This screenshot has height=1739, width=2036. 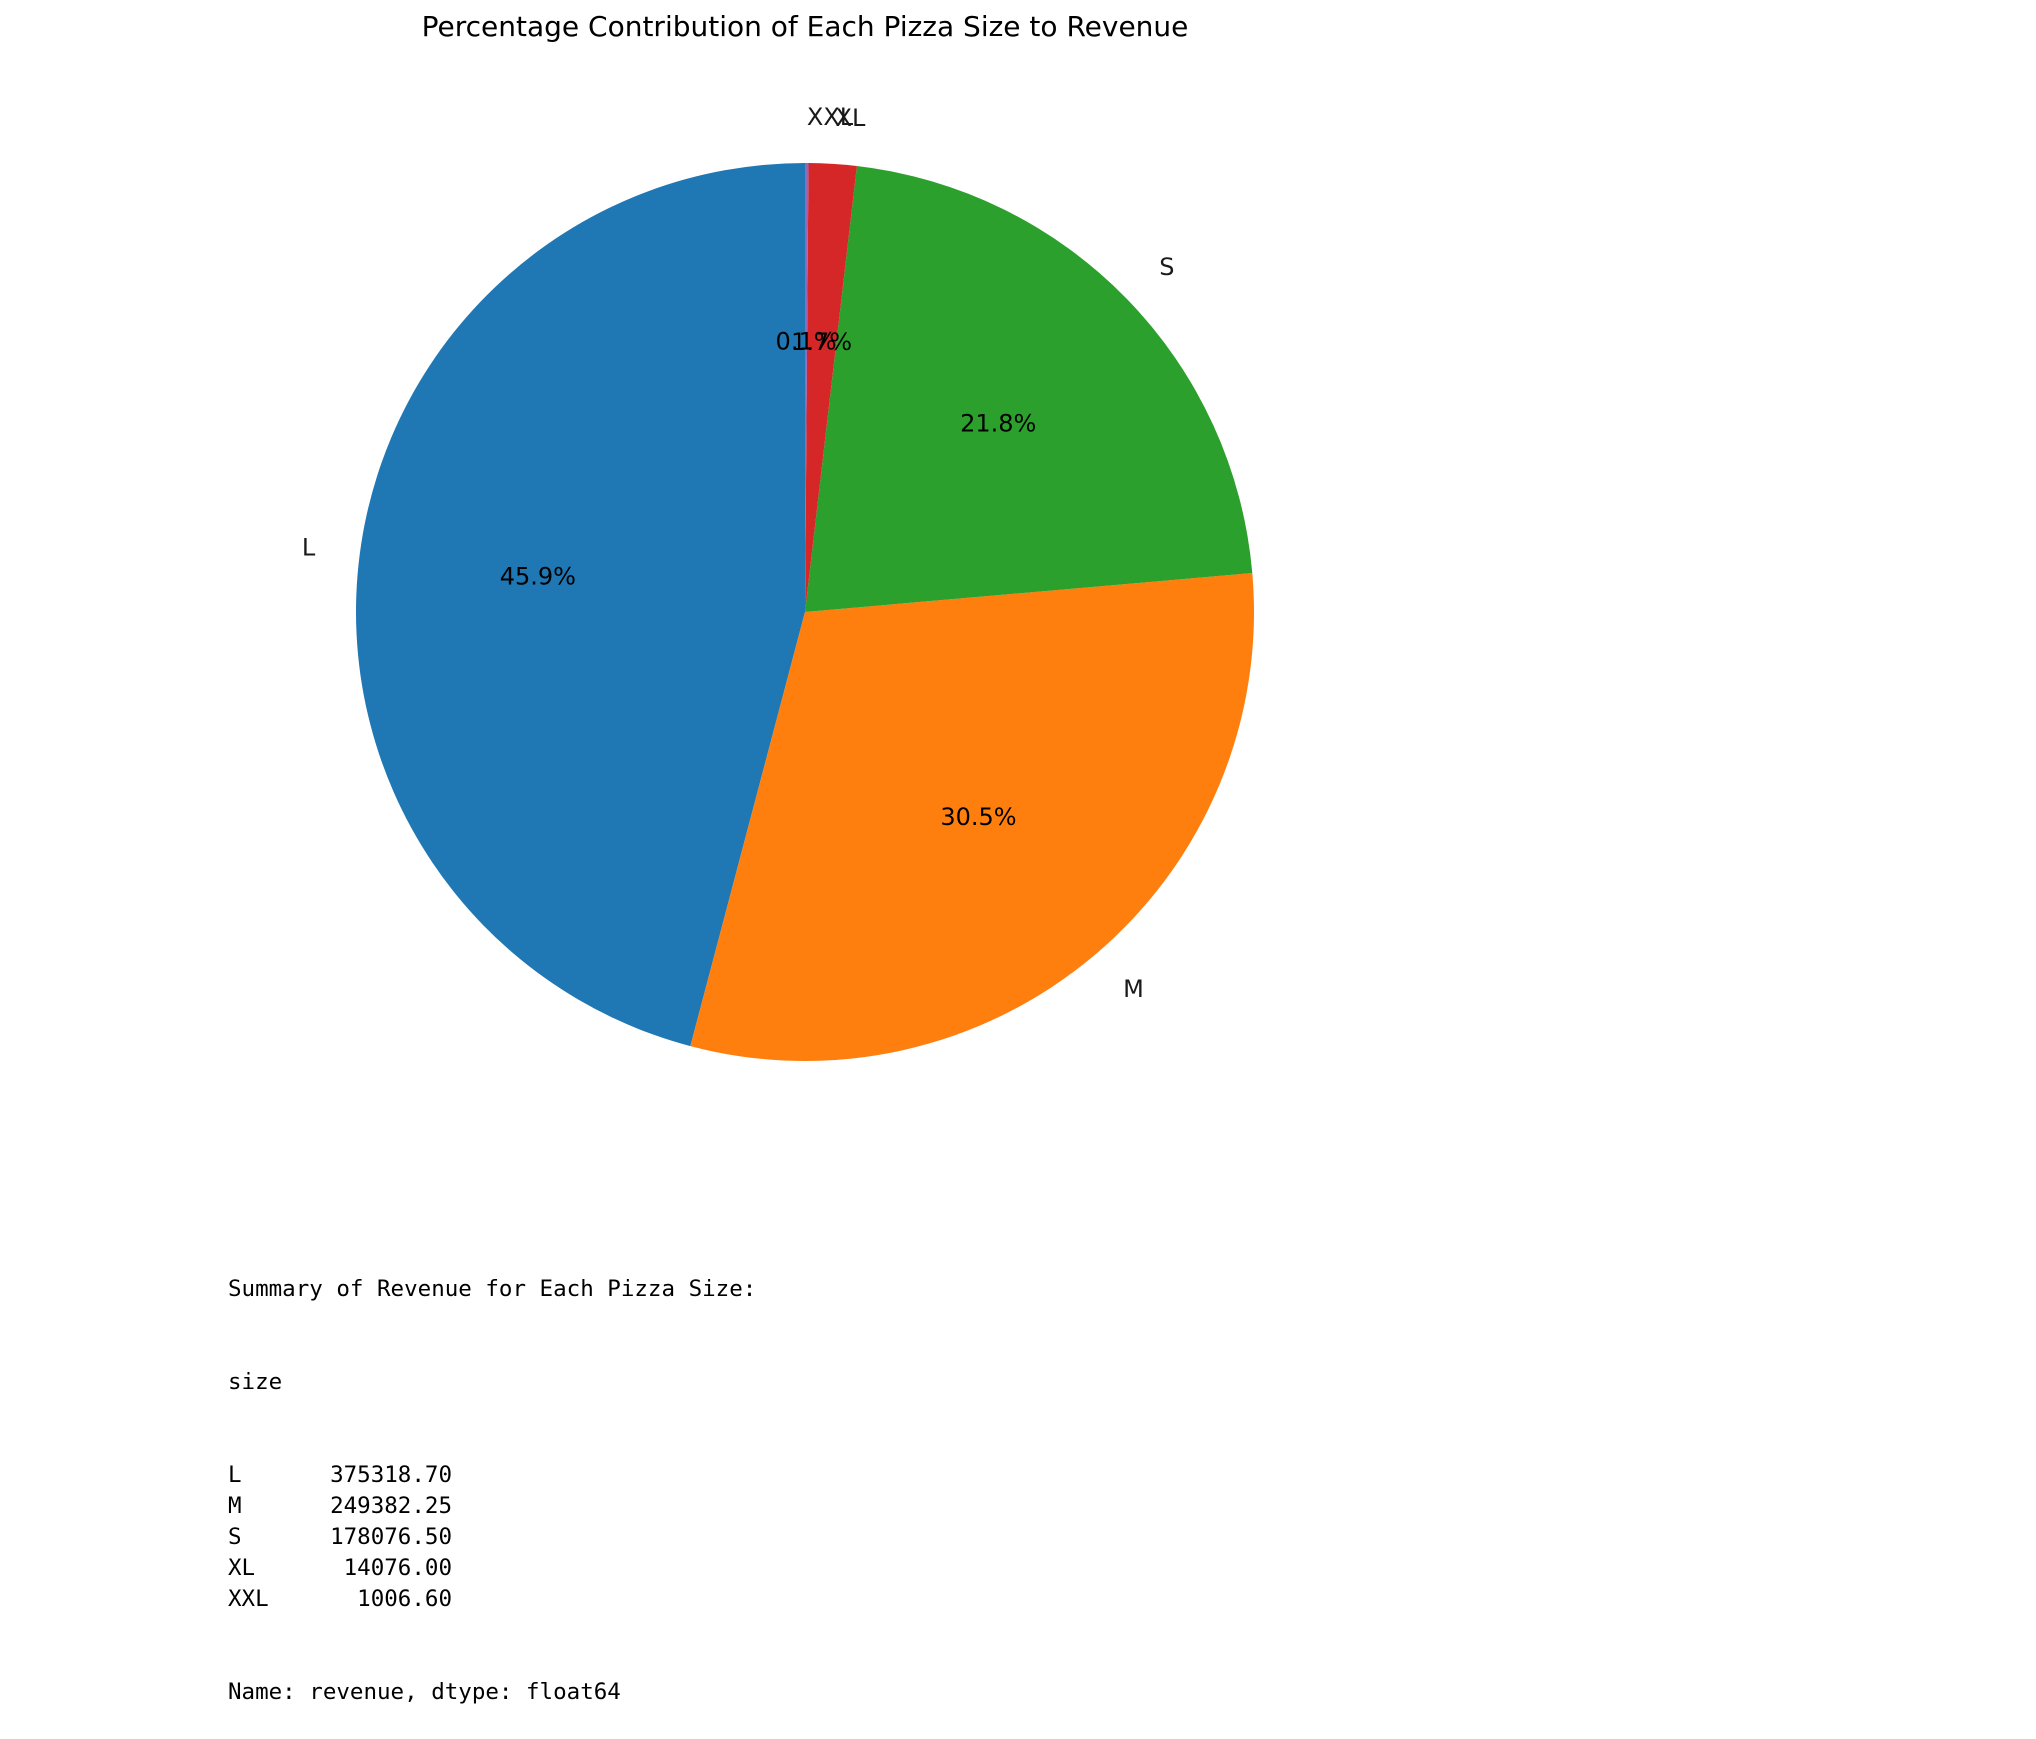 I want to click on slice-percent-xl: 1.7%, so click(x=821, y=342).